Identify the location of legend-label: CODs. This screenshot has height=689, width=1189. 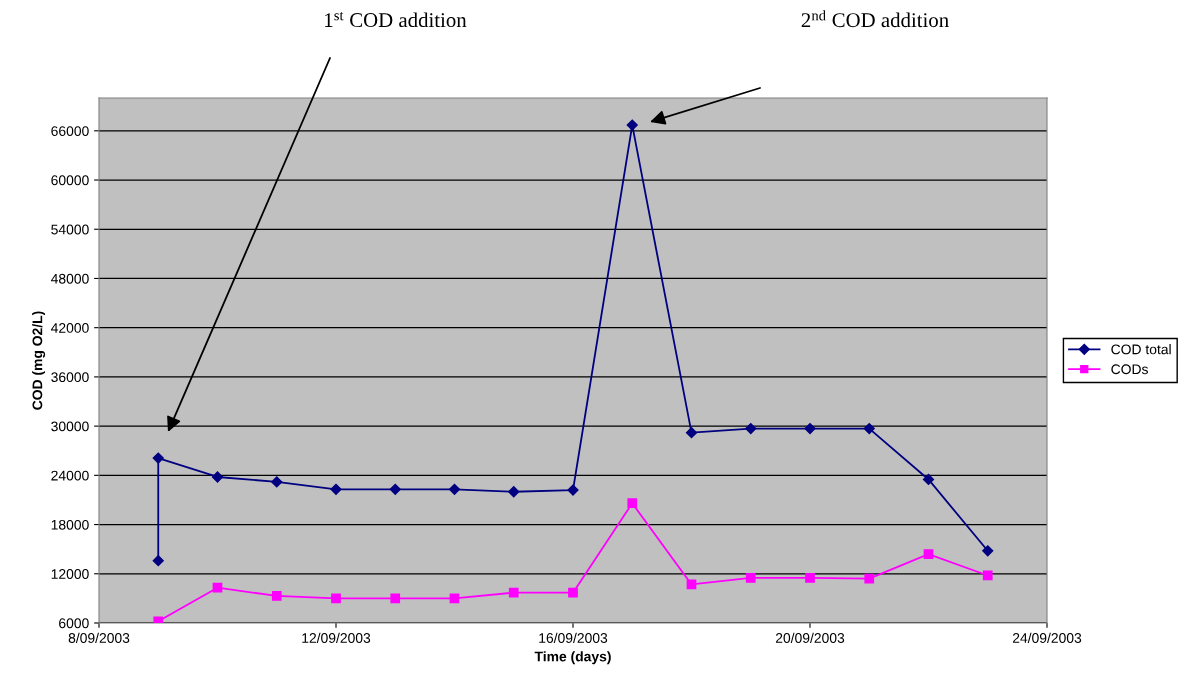
(1129, 369).